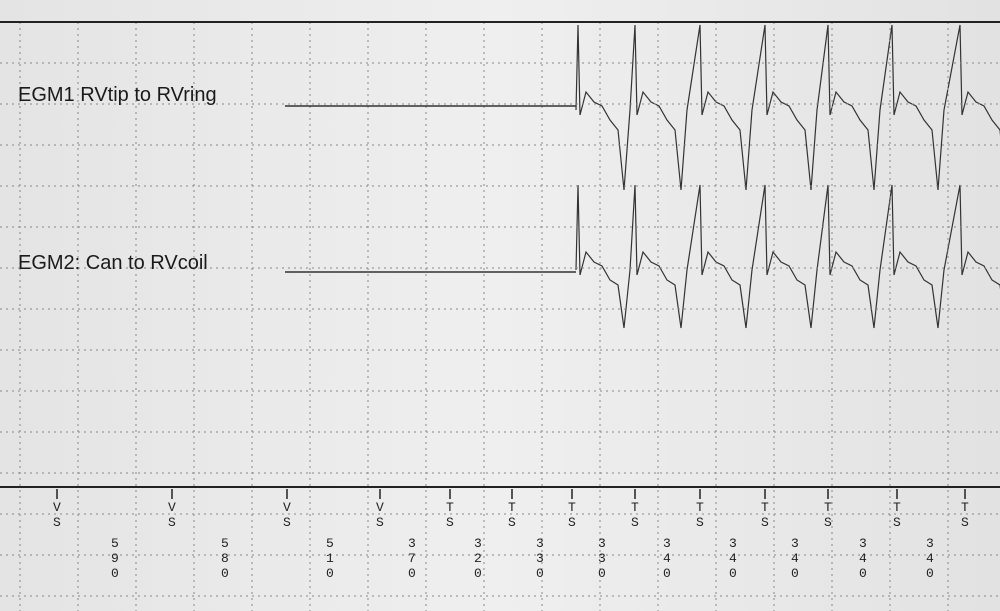  What do you see at coordinates (115, 558) in the screenshot?
I see `interval-label: 590` at bounding box center [115, 558].